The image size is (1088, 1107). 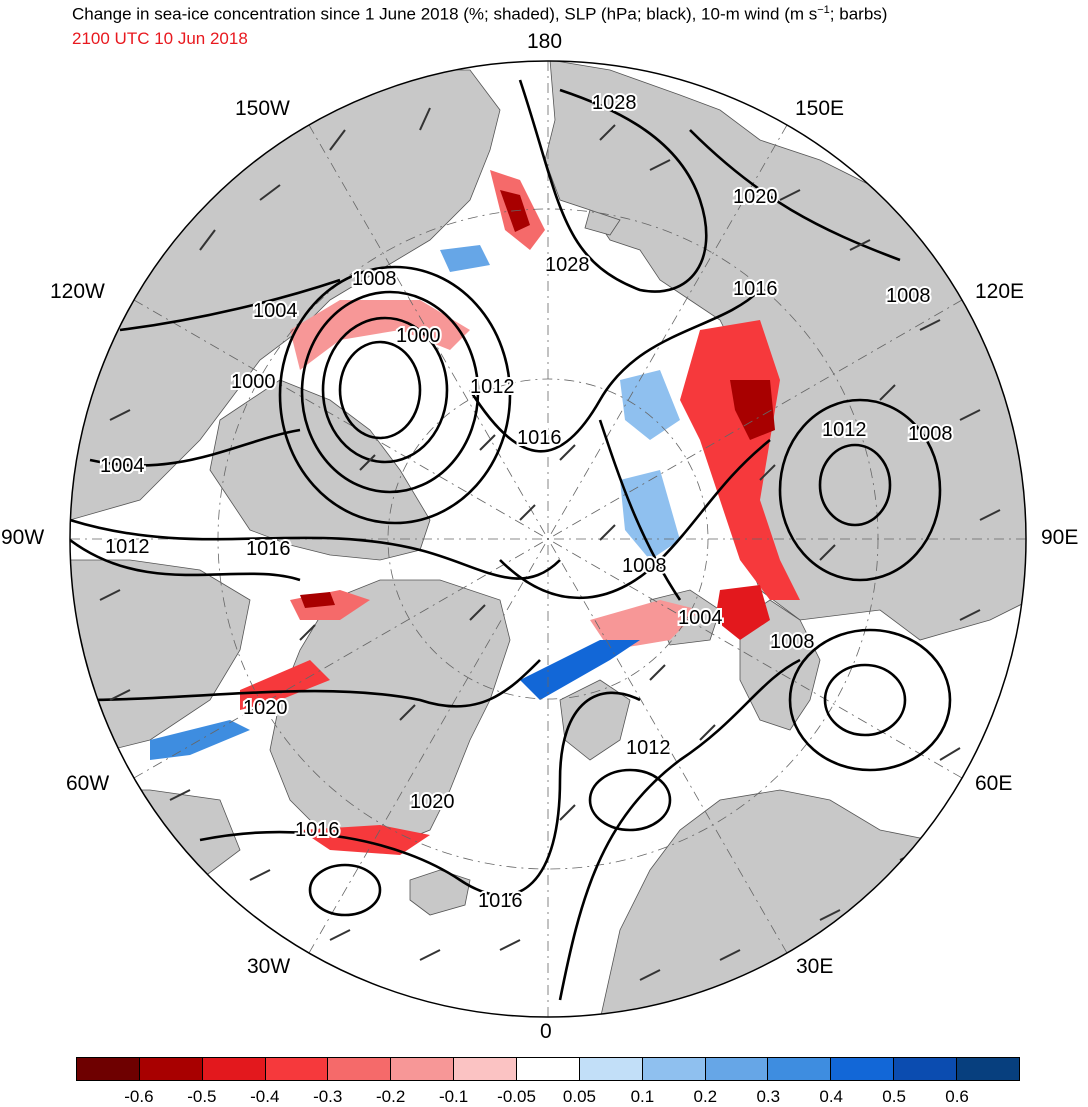 What do you see at coordinates (88, 783) in the screenshot?
I see `lon-label-60w: 60W` at bounding box center [88, 783].